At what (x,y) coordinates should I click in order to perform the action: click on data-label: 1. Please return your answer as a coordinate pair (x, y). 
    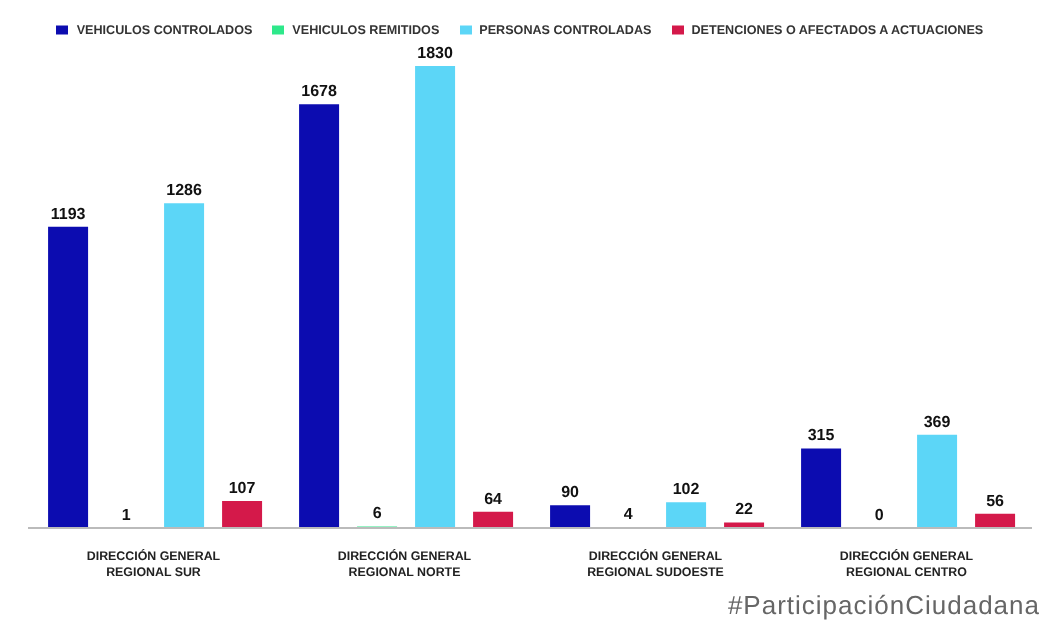
    Looking at the image, I should click on (126, 514).